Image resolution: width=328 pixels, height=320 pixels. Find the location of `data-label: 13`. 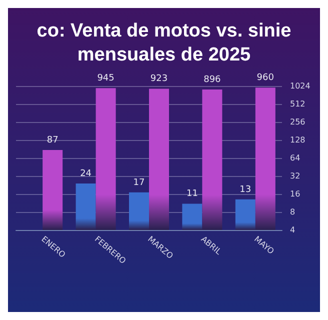

data-label: 13 is located at coordinates (246, 189).